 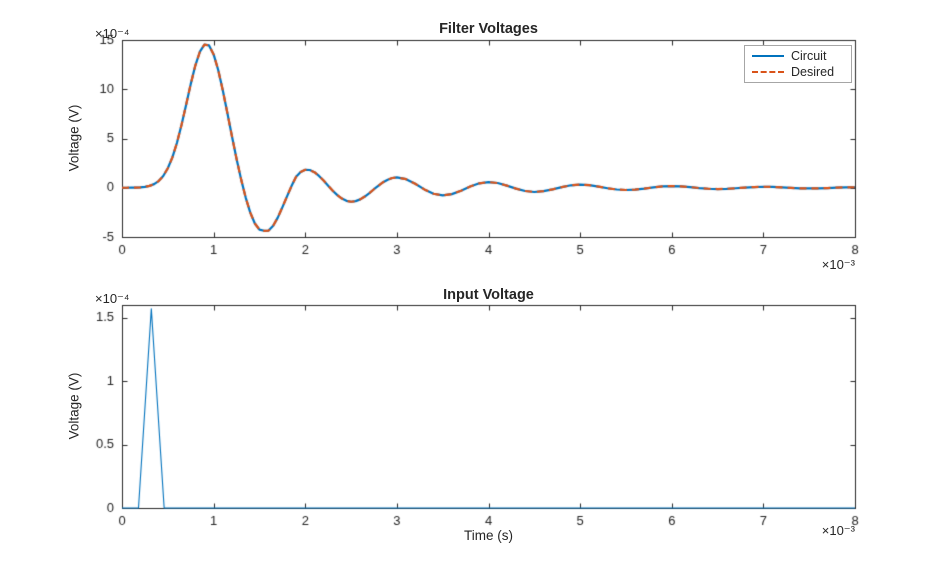 I want to click on bottom-x-axis-label: Time (s), so click(x=488, y=535).